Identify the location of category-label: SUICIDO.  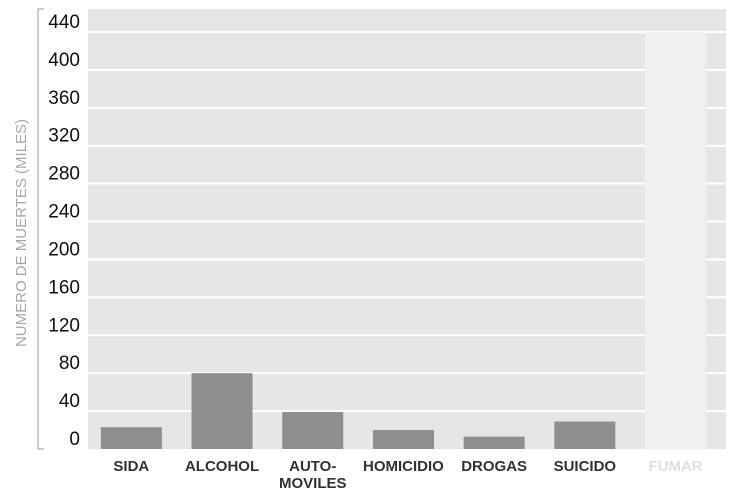
(585, 466).